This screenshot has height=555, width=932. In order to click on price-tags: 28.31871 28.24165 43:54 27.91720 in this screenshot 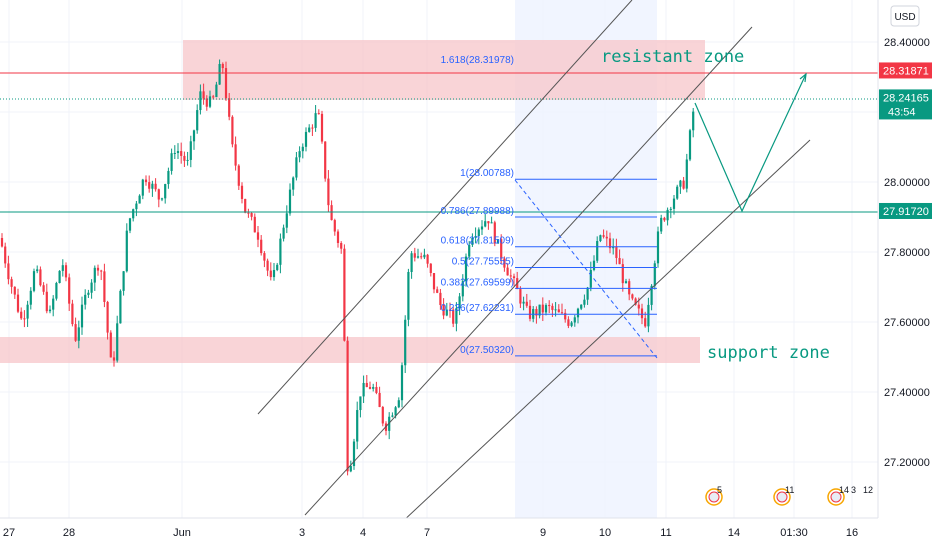, I will do `click(905, 140)`.